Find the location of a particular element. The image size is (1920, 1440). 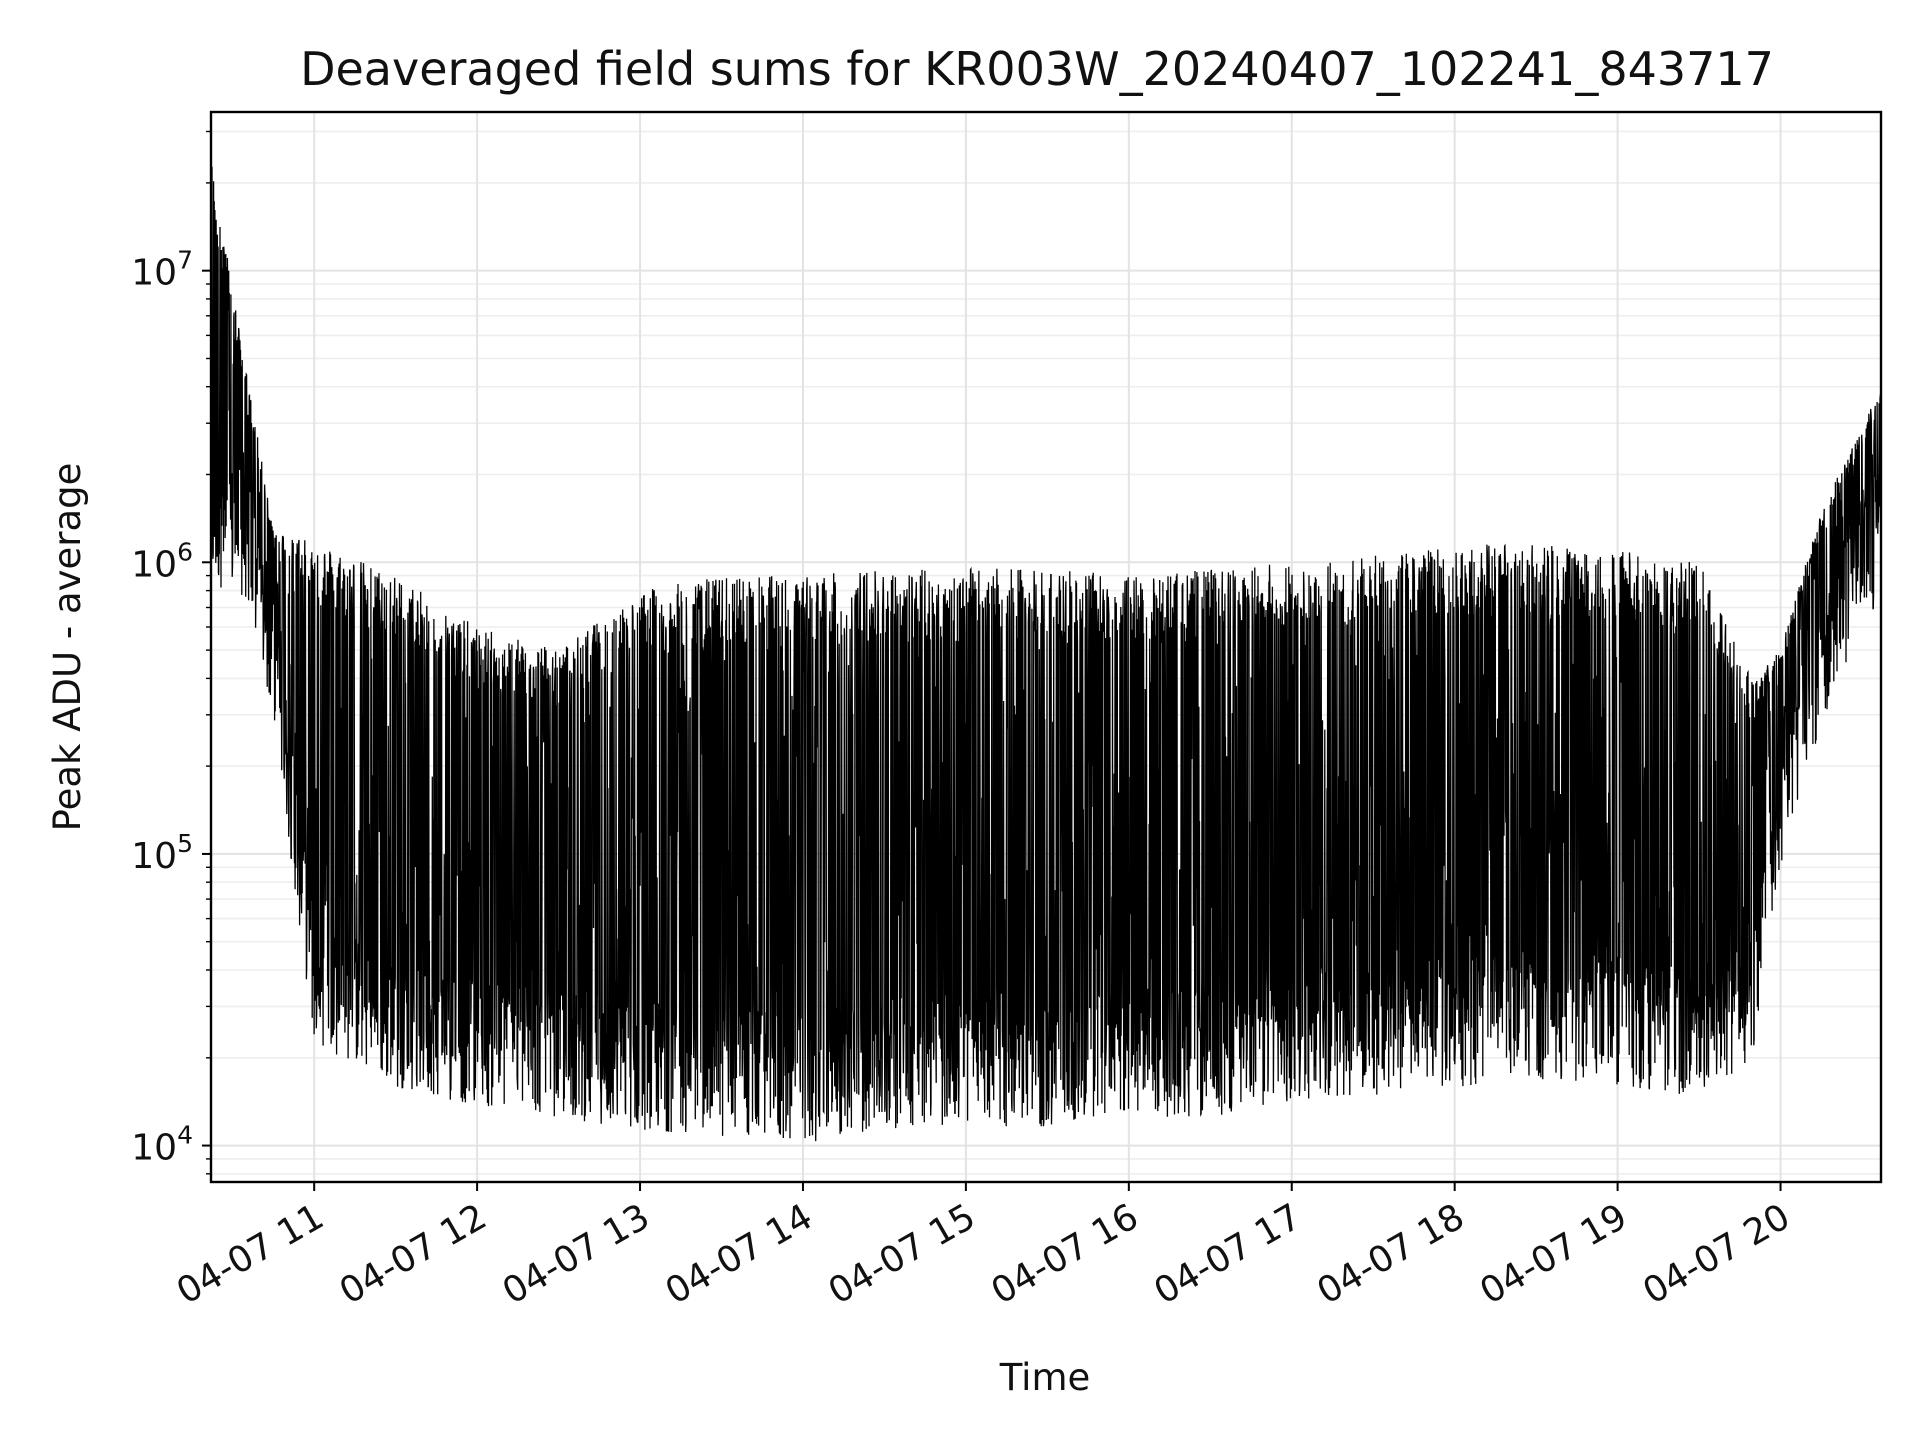

y-tick-label: 10⁶ is located at coordinates (162, 561).